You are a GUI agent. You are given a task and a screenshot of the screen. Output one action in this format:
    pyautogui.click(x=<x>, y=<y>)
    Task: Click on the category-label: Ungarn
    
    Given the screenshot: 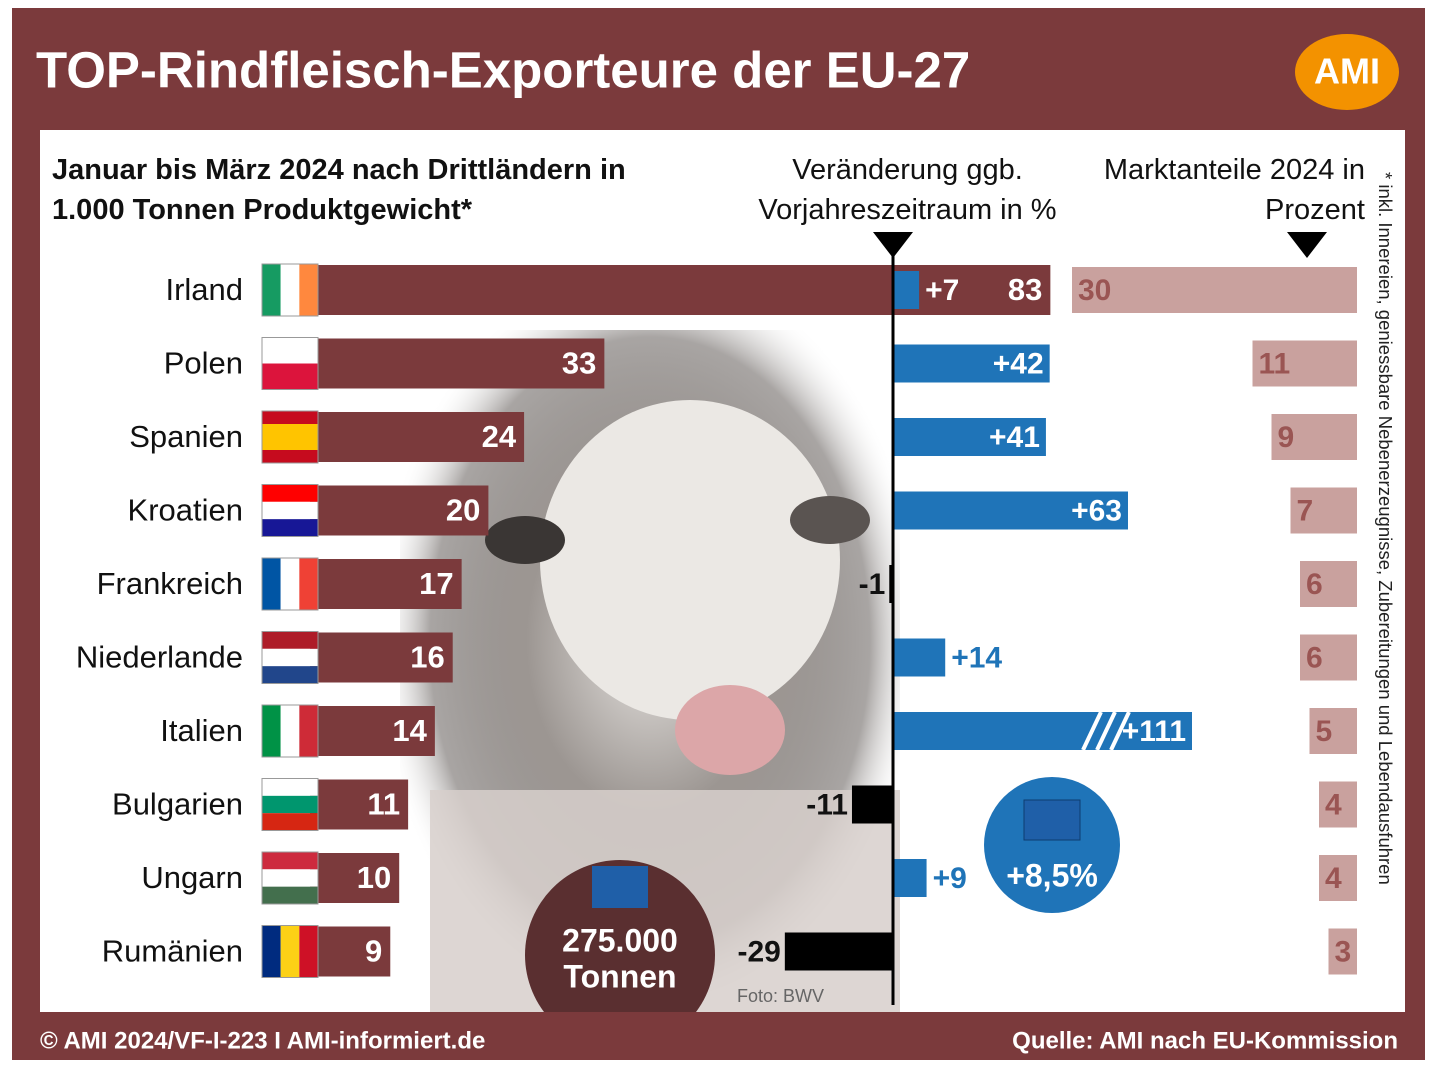 What is the action you would take?
    pyautogui.click(x=192, y=877)
    